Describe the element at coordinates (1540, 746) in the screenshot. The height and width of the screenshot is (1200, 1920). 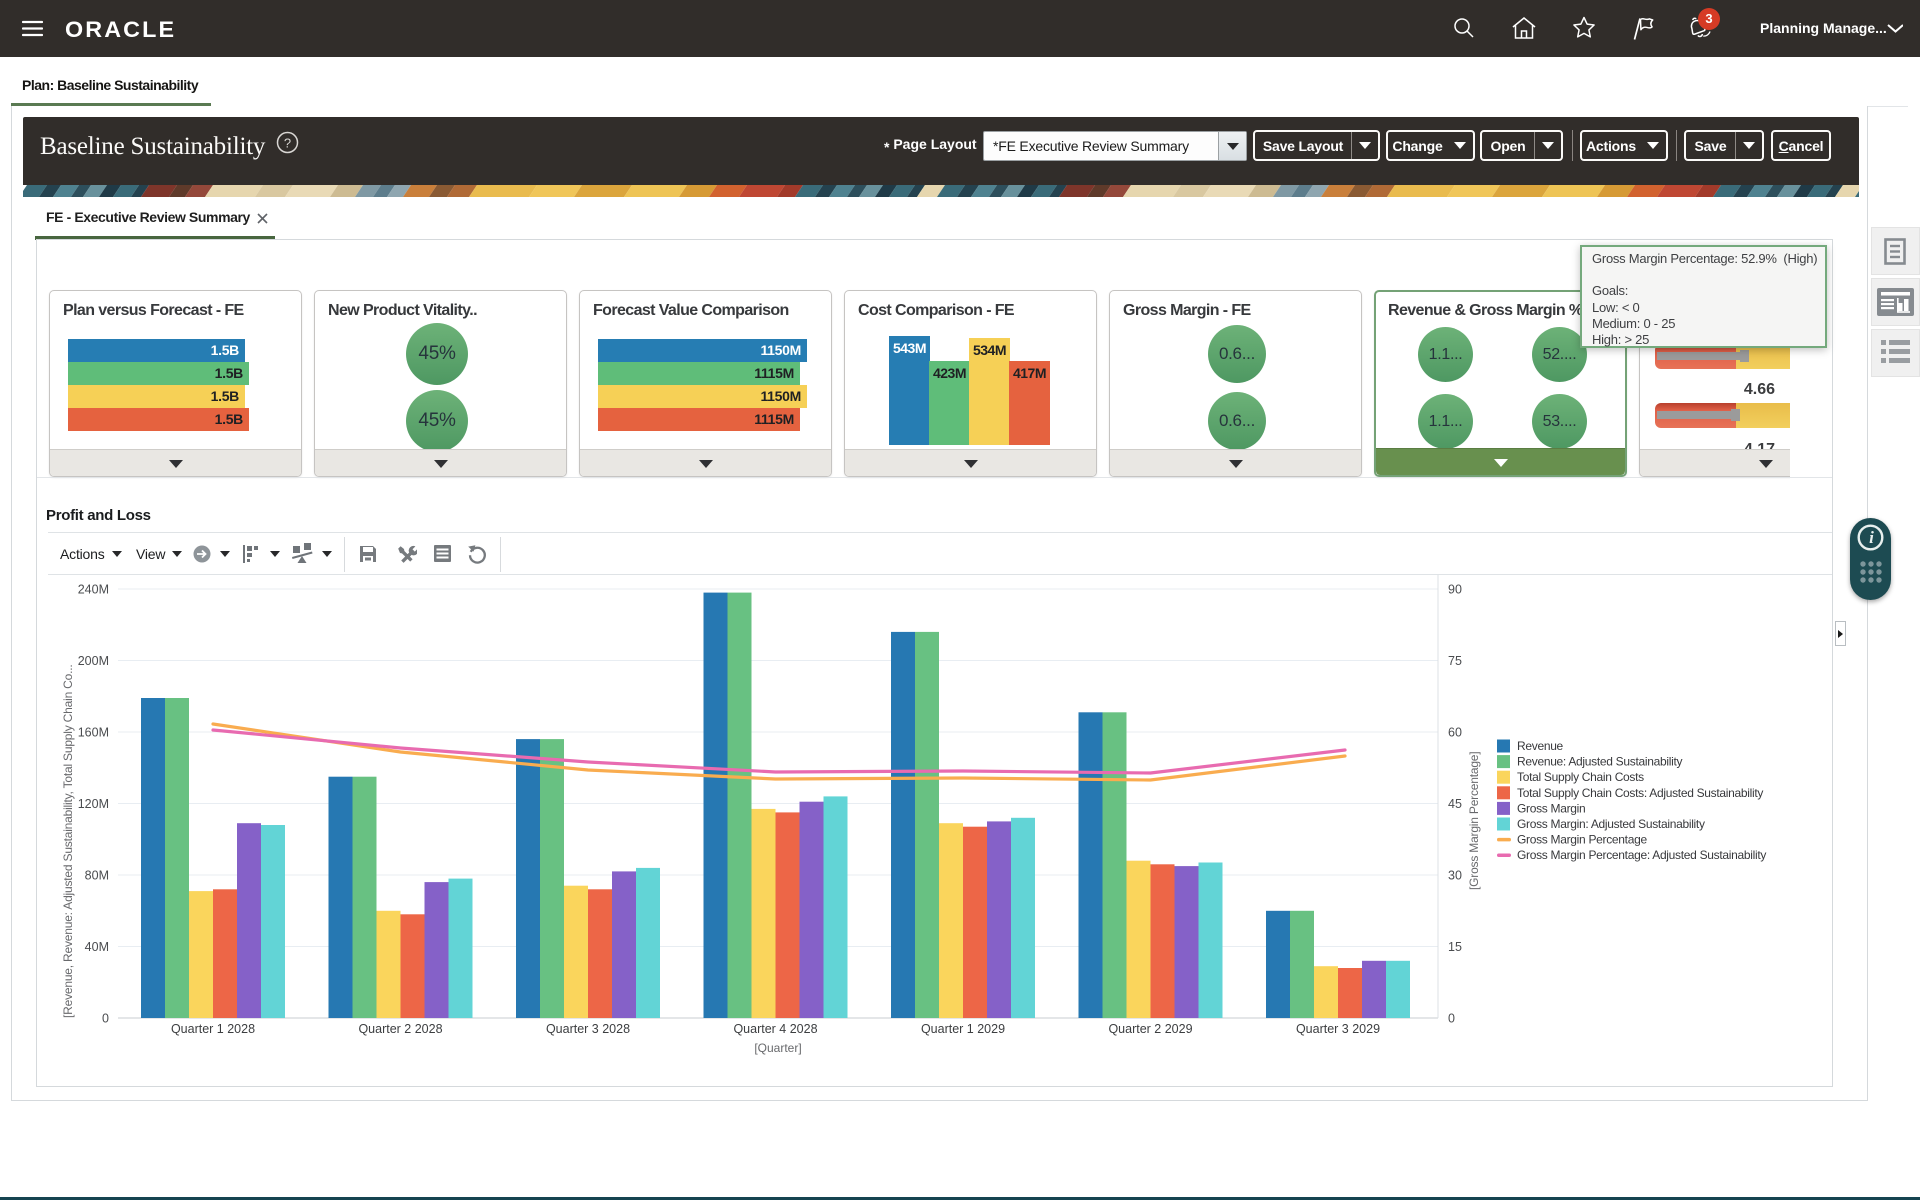
I see `svg-text: Revenue` at that location.